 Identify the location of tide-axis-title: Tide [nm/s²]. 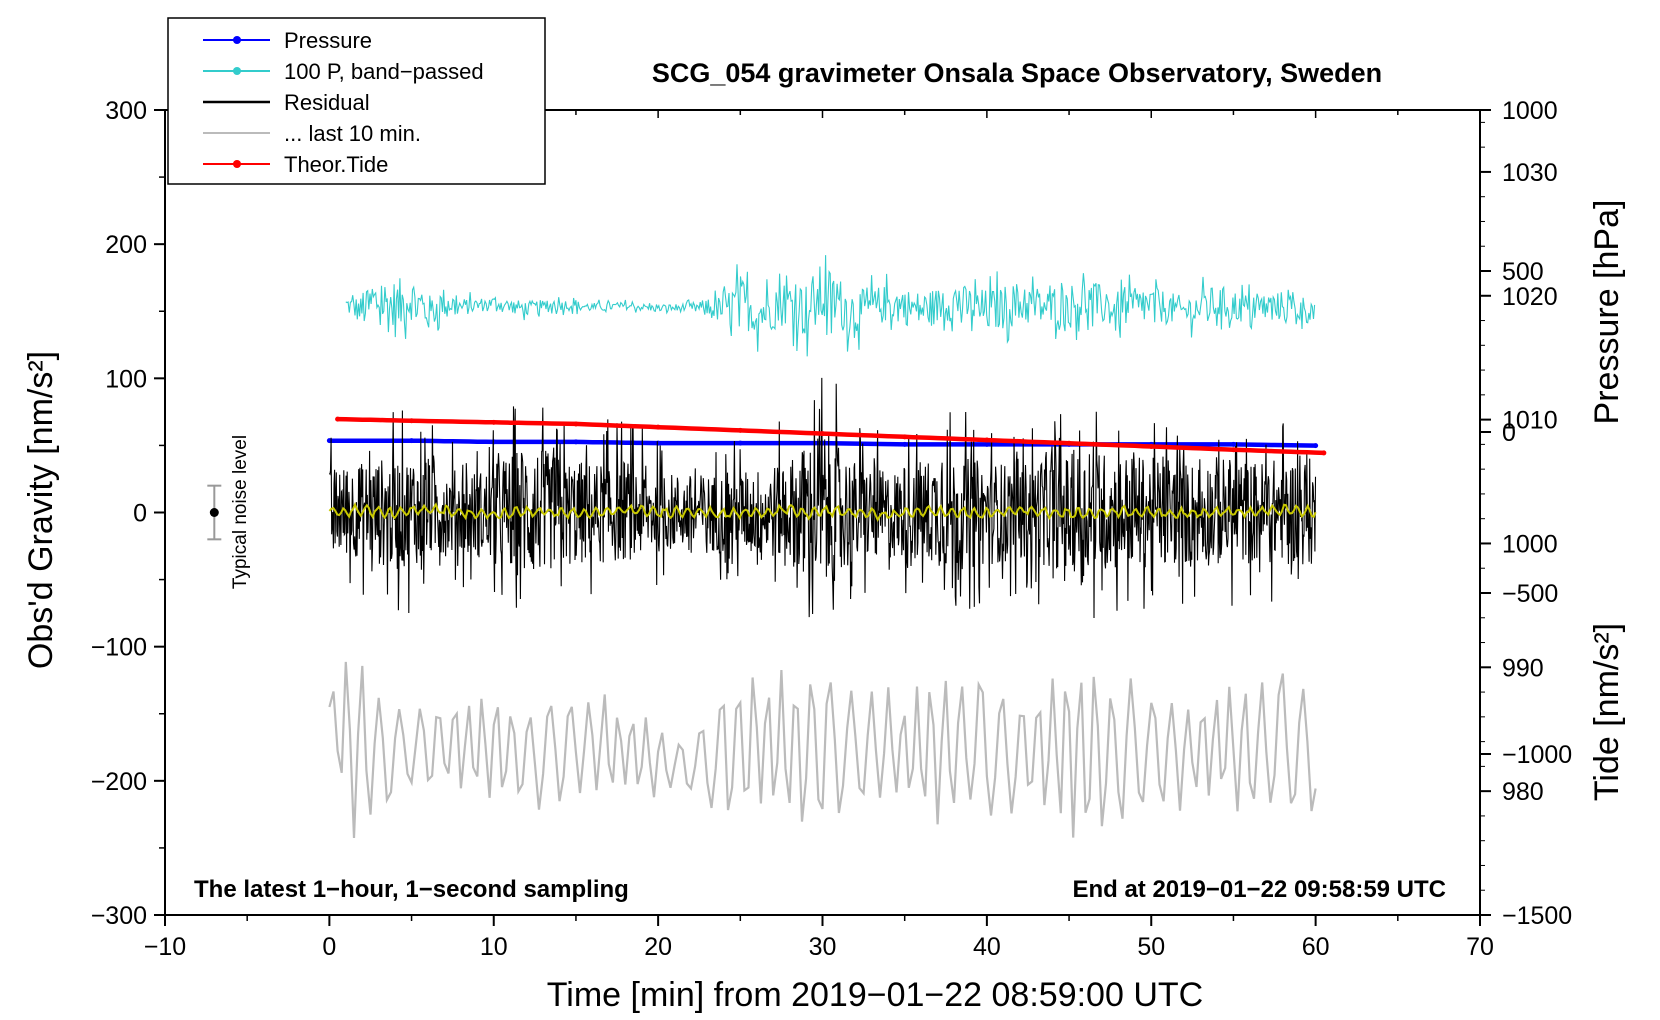
(1607, 712).